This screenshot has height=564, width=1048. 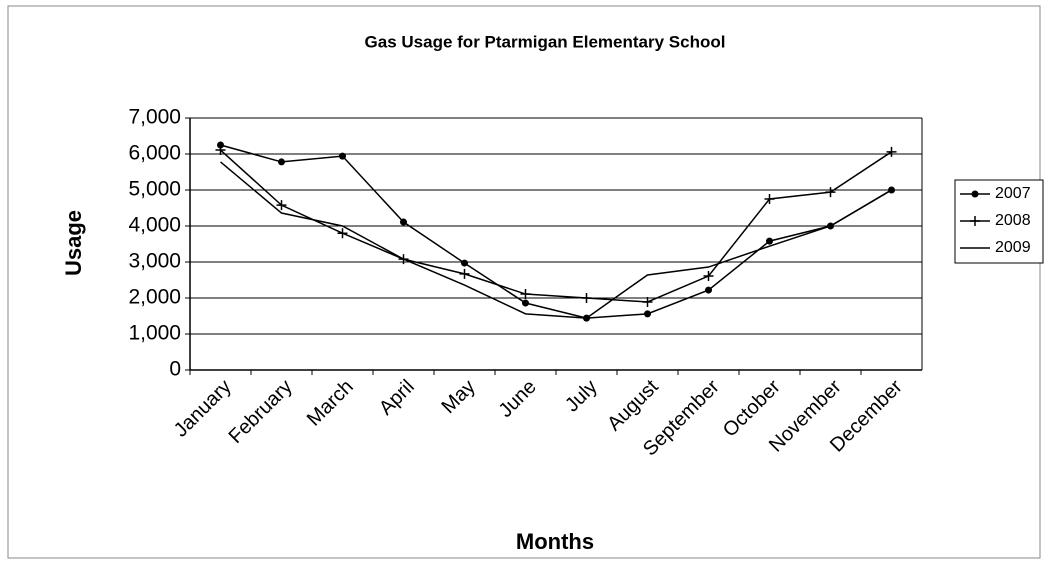 What do you see at coordinates (1013, 193) in the screenshot?
I see `legend-label: 2007` at bounding box center [1013, 193].